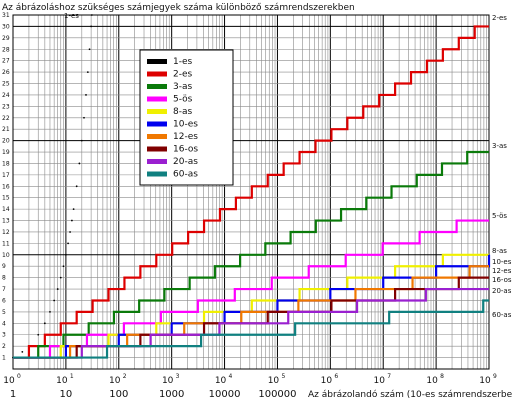 This screenshot has width=512, height=400. I want to click on y-tick-label: 8, so click(4, 278).